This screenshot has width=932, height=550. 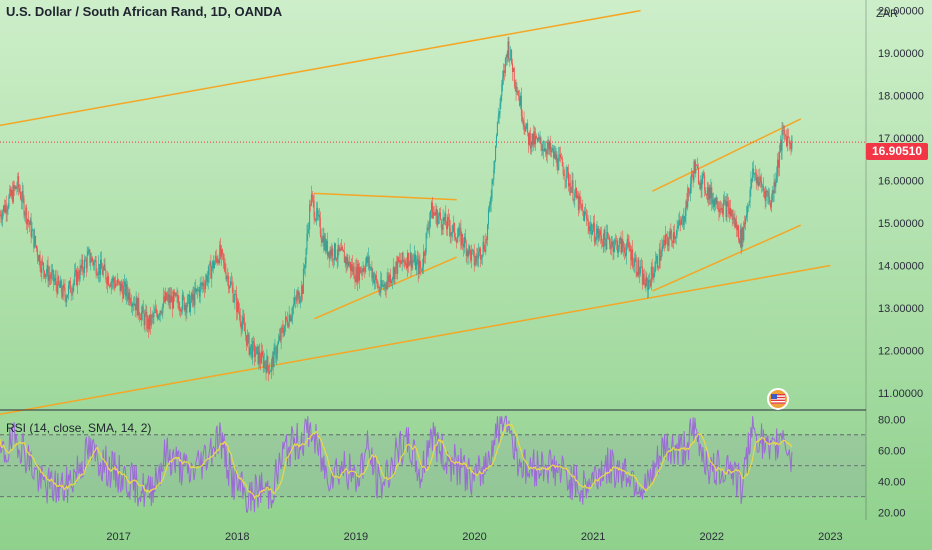 I want to click on last-price-badge: 16.90510, so click(x=897, y=151).